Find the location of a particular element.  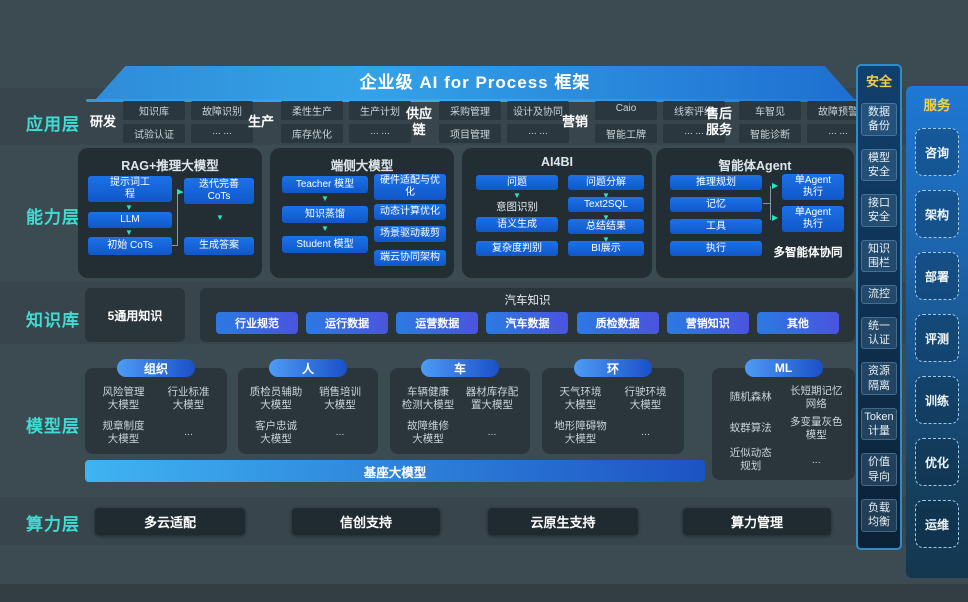

security-item: 数据 备份 is located at coordinates (879, 119).